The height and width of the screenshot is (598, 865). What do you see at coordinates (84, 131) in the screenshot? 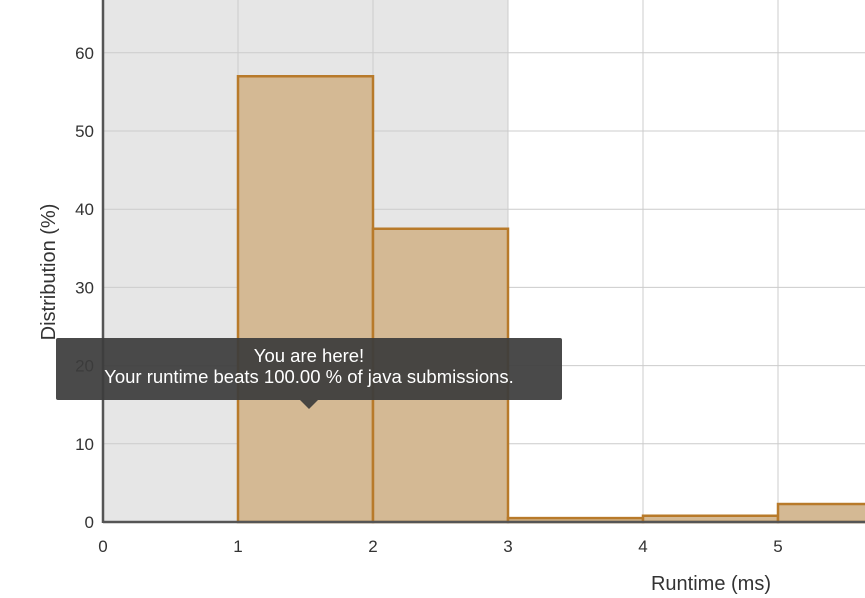
I see `y-tick-label: 50` at bounding box center [84, 131].